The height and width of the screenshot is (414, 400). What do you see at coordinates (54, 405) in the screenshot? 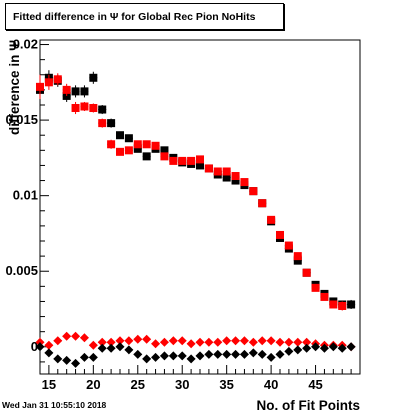
I see `timestamp: Wed Jan 31 10:55:10 2018` at bounding box center [54, 405].